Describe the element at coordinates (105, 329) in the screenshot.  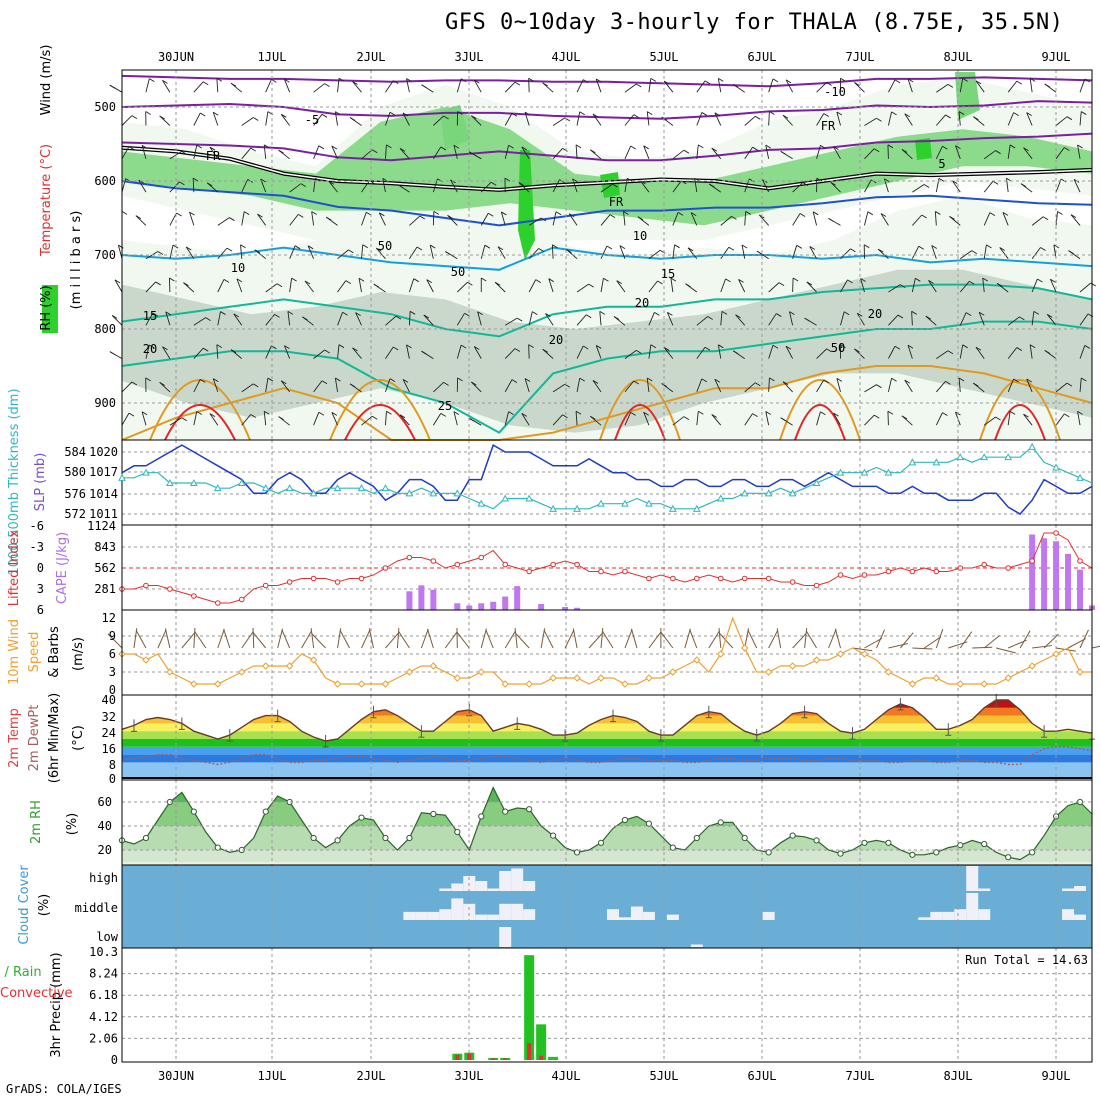
I see `tick-label: 800` at that location.